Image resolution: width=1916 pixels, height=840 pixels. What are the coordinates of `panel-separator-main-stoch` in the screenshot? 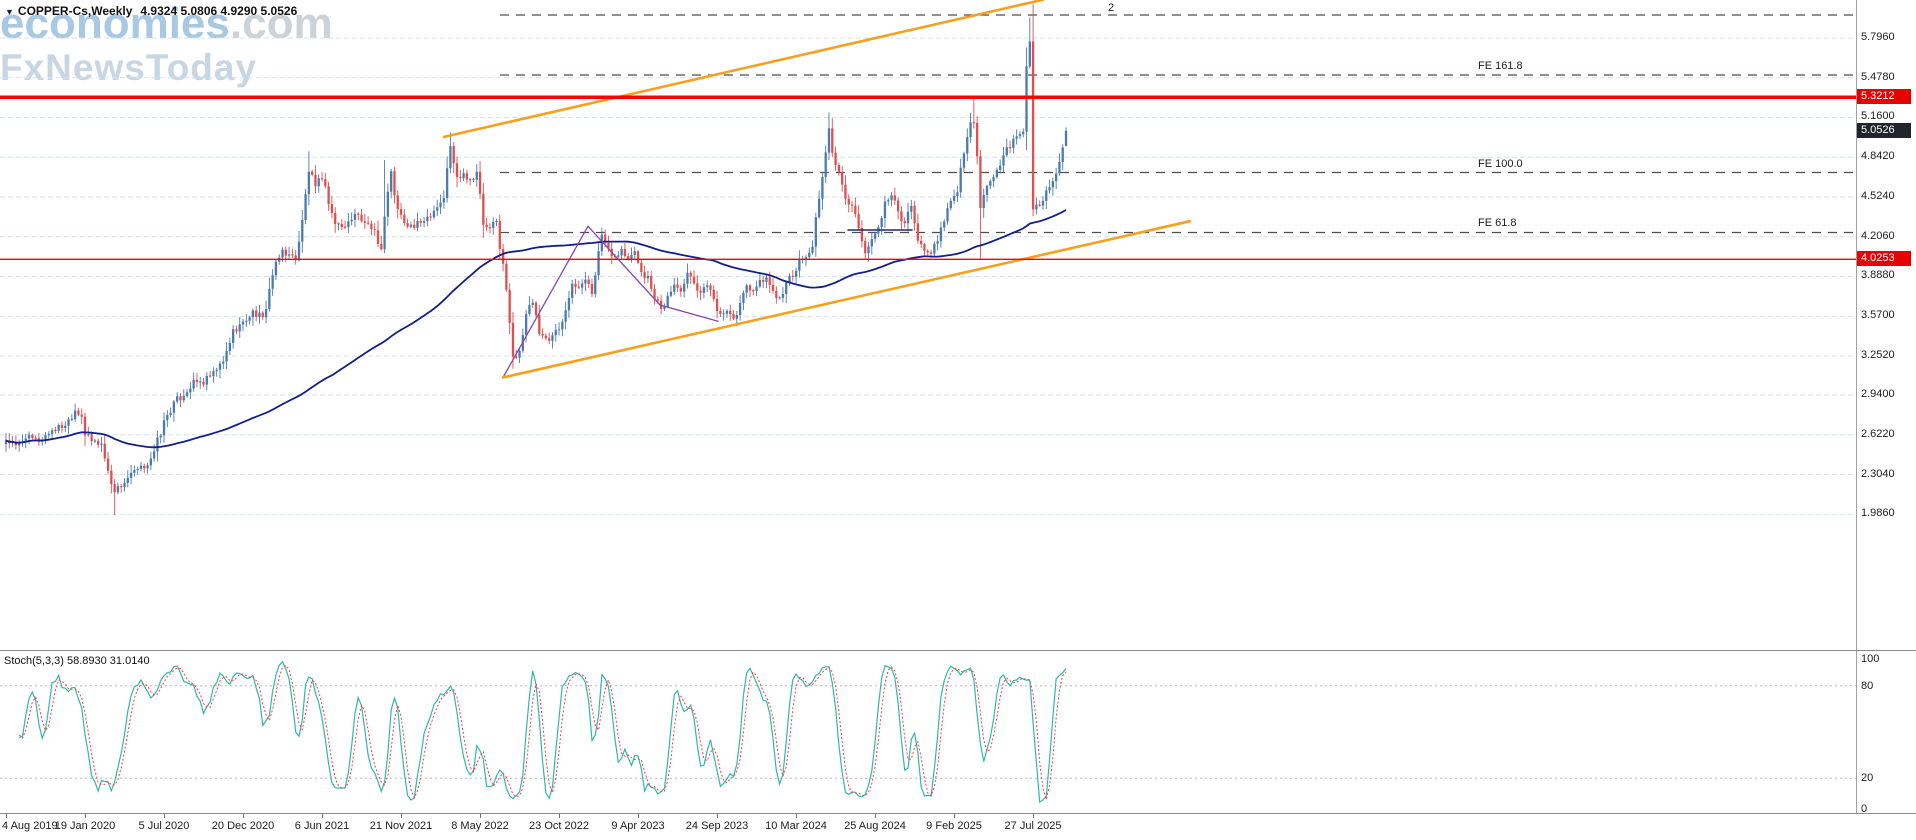 It's located at (958, 650).